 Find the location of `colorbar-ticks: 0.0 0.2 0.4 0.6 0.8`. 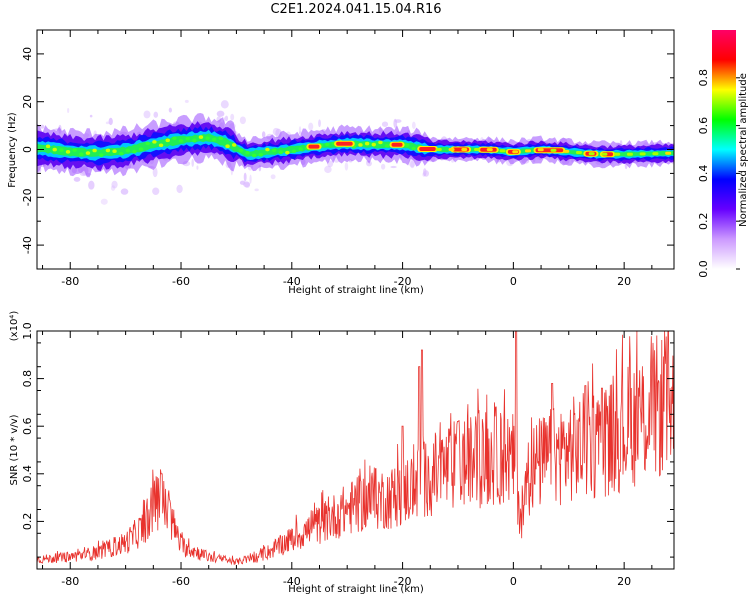

colorbar-ticks: 0.0 0.2 0.4 0.6 0.8 is located at coordinates (718, 173).